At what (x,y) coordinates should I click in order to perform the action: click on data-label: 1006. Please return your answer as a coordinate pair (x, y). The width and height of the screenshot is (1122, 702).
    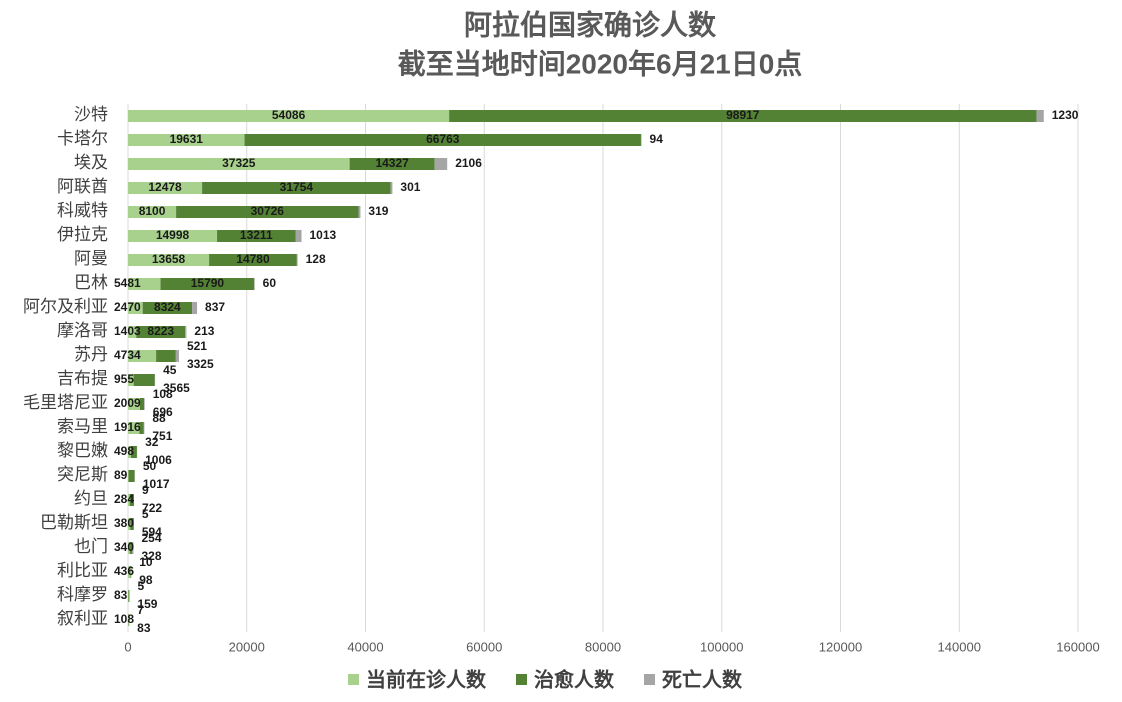
    Looking at the image, I should click on (158, 460).